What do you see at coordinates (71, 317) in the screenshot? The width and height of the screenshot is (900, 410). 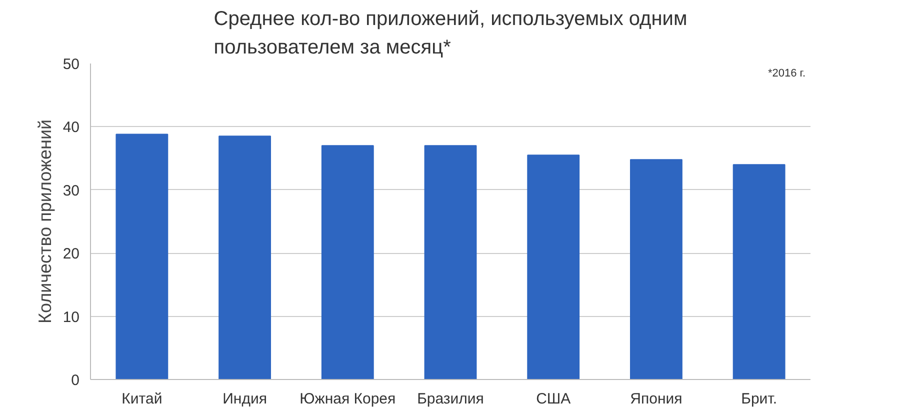 I see `y-tick-label: 10` at bounding box center [71, 317].